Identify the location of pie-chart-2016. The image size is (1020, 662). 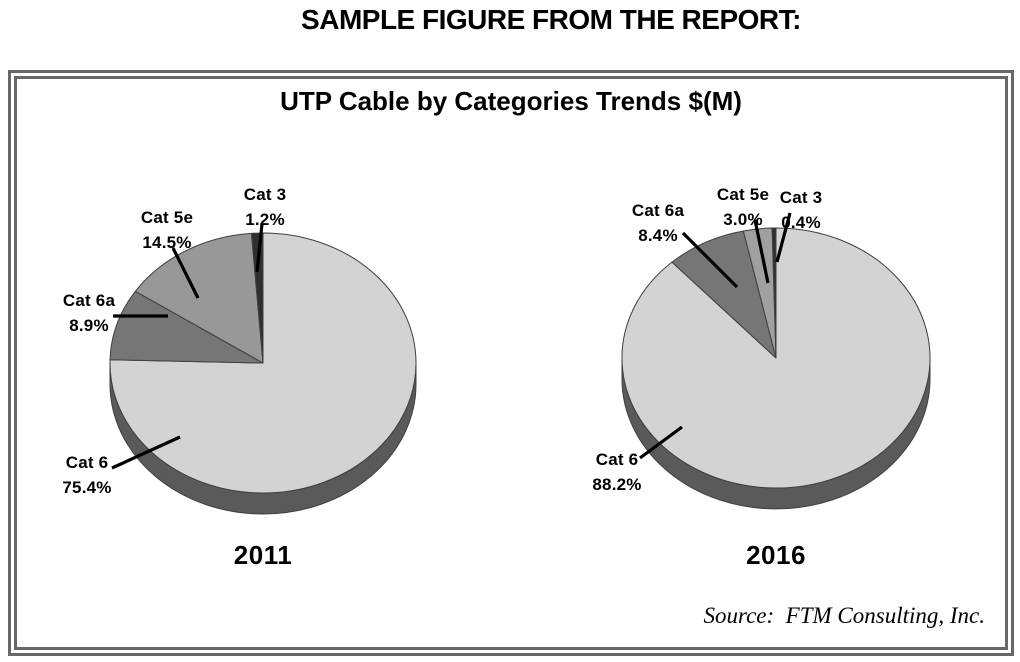
(776, 361).